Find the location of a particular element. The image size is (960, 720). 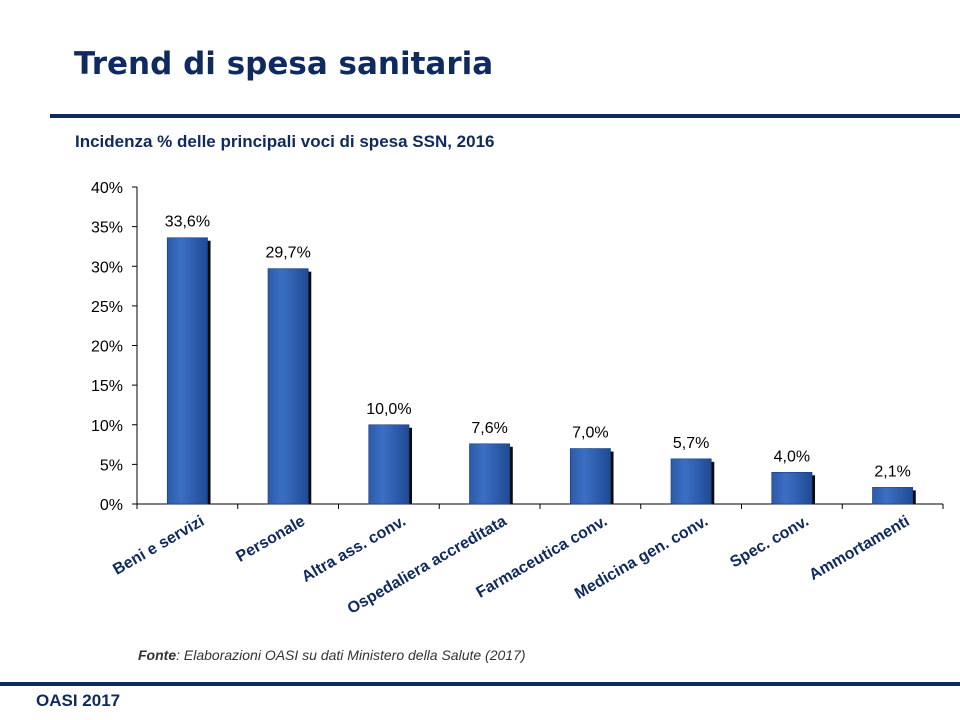

slide-title: Trend di spesa sanitaria is located at coordinates (284, 64).